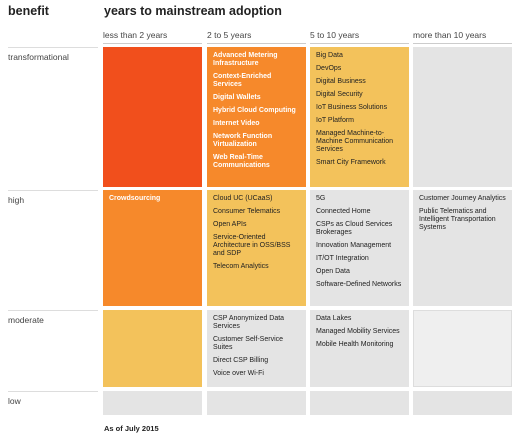 Image resolution: width=526 pixels, height=439 pixels. I want to click on technology-item: Network Function Virtualization, so click(243, 140).